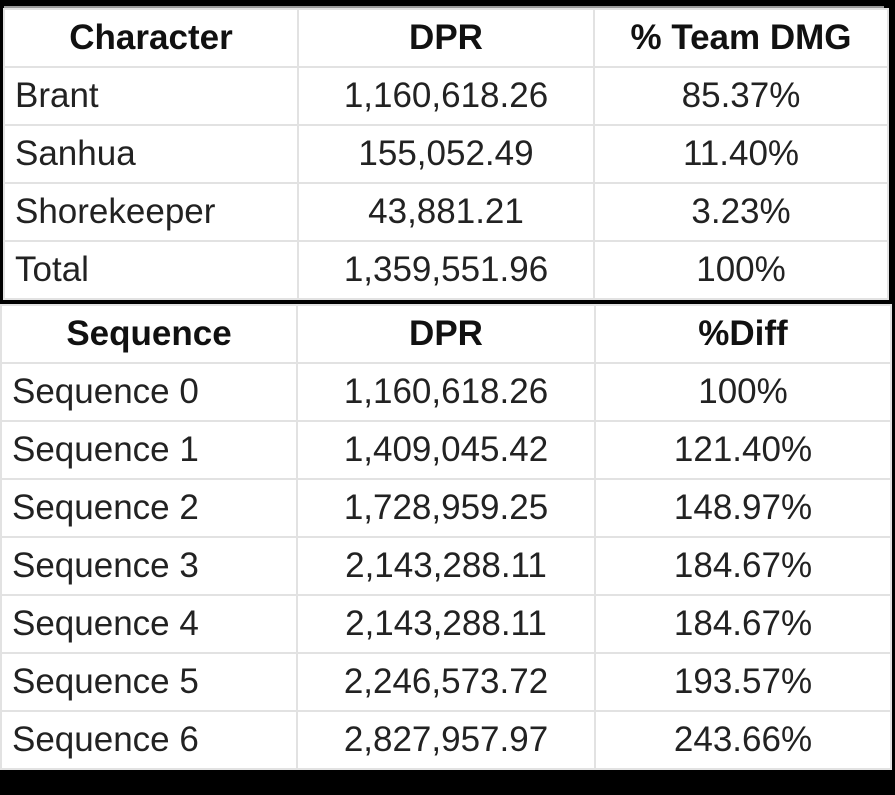  I want to click on dpr-cell: 1,728,959.25, so click(446, 508).